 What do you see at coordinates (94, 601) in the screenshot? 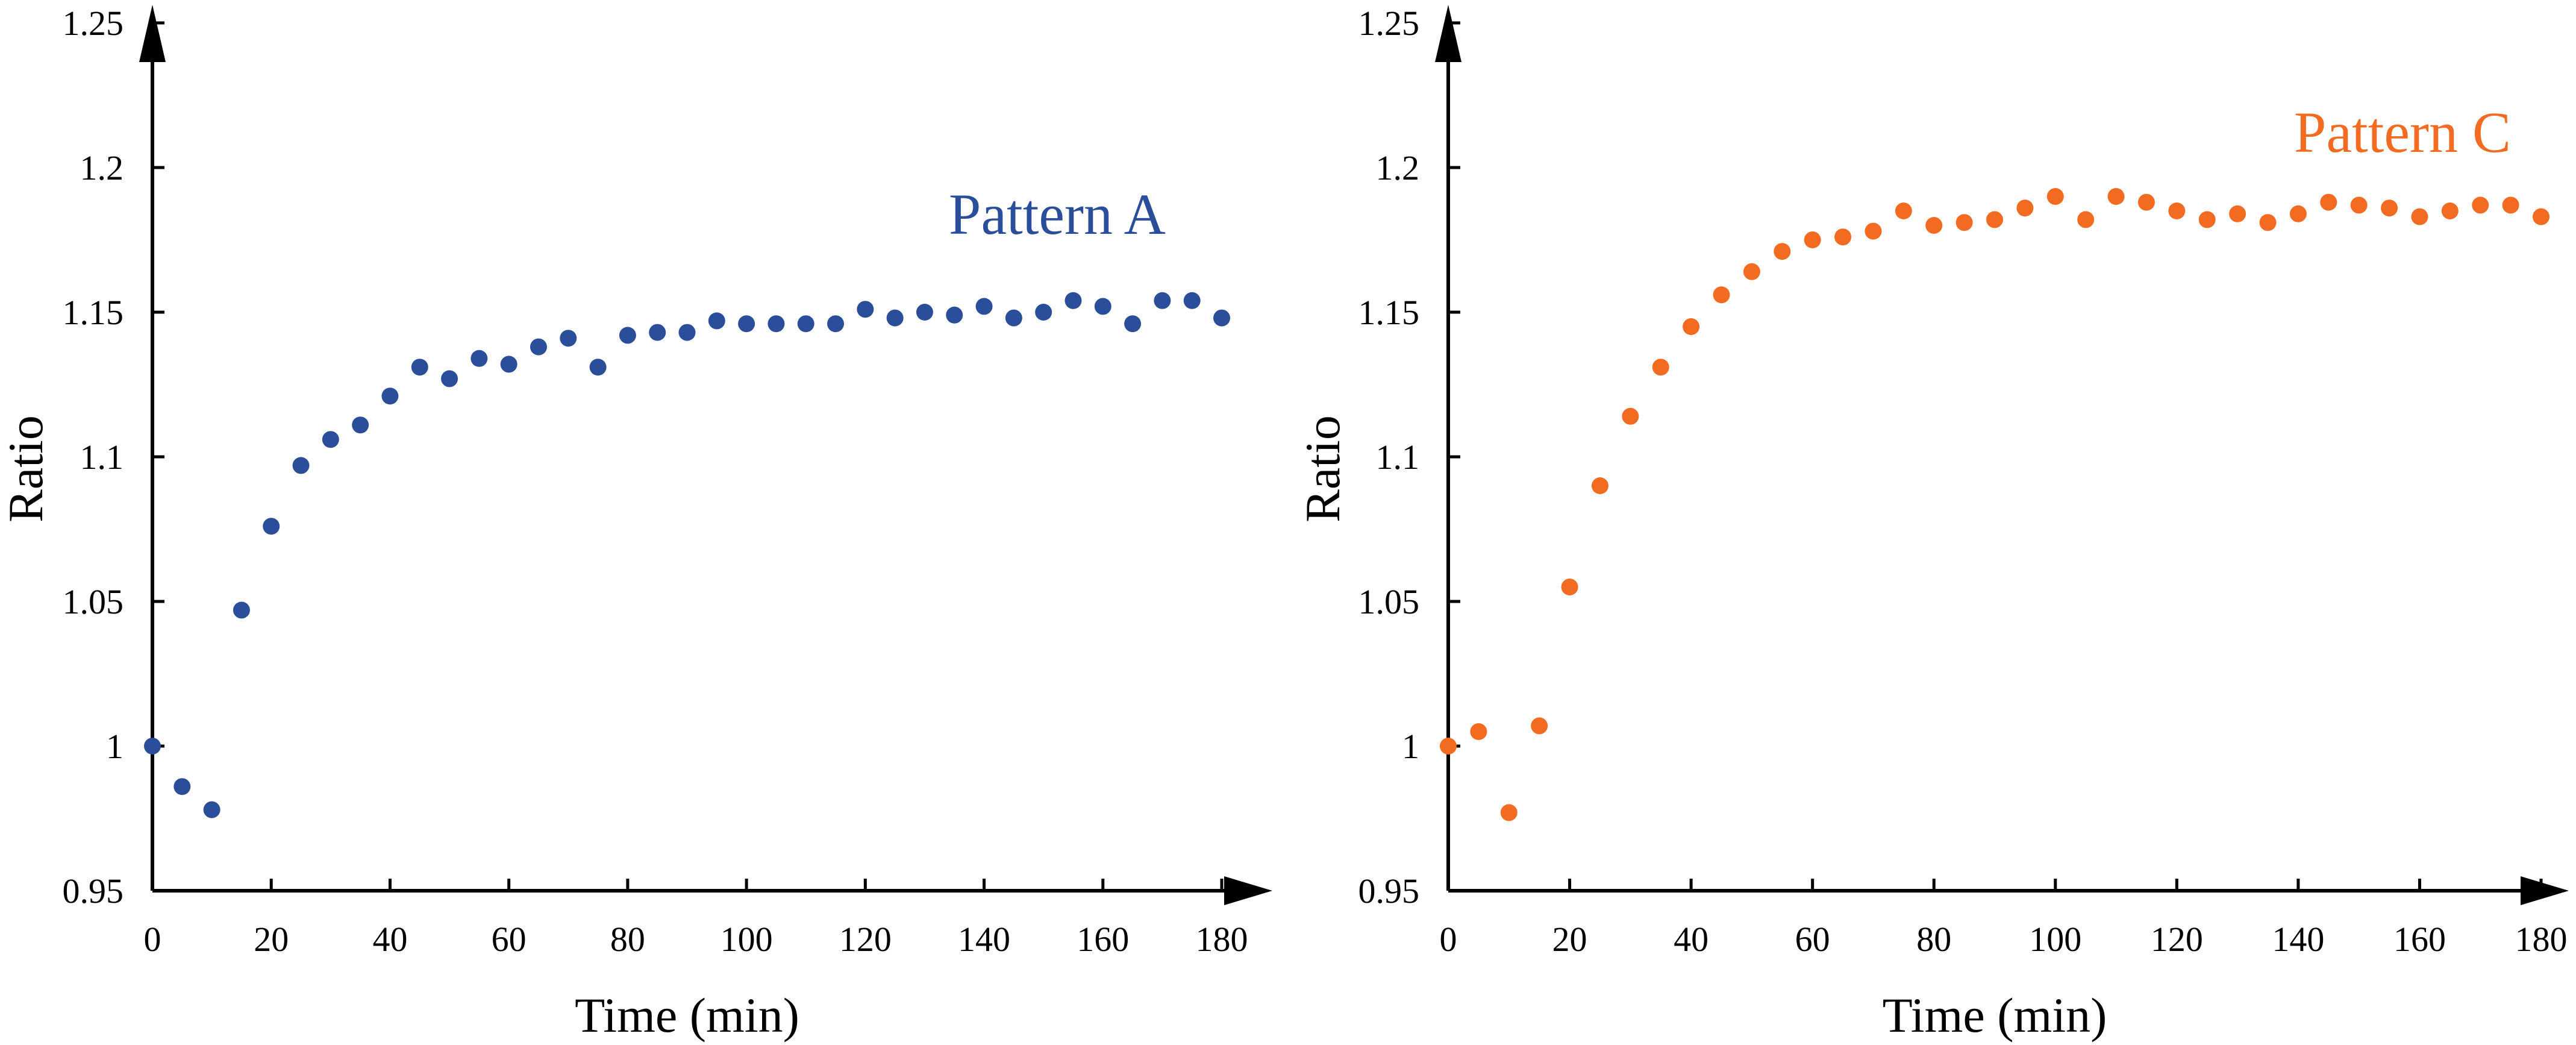
I see `y-tick-label: 1.05` at bounding box center [94, 601].